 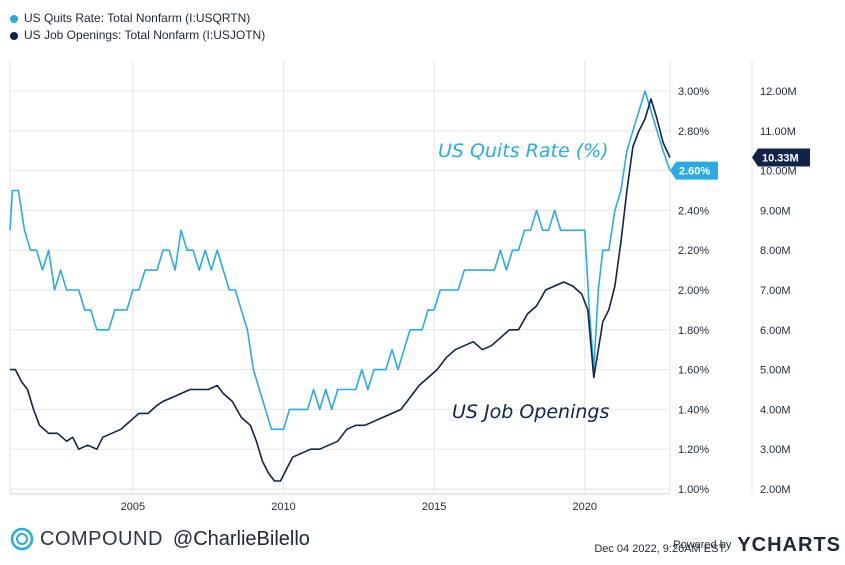 I want to click on y-right-tick-label: 6.00M, so click(x=775, y=331).